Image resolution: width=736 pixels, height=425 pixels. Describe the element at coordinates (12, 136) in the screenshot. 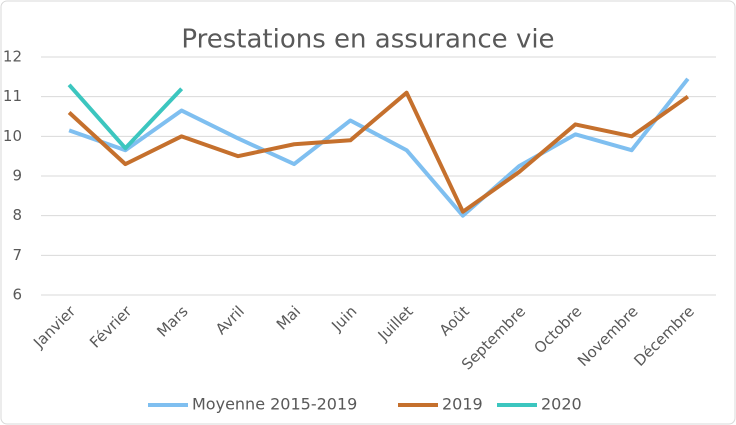

I see `y-tick-label: 10` at that location.